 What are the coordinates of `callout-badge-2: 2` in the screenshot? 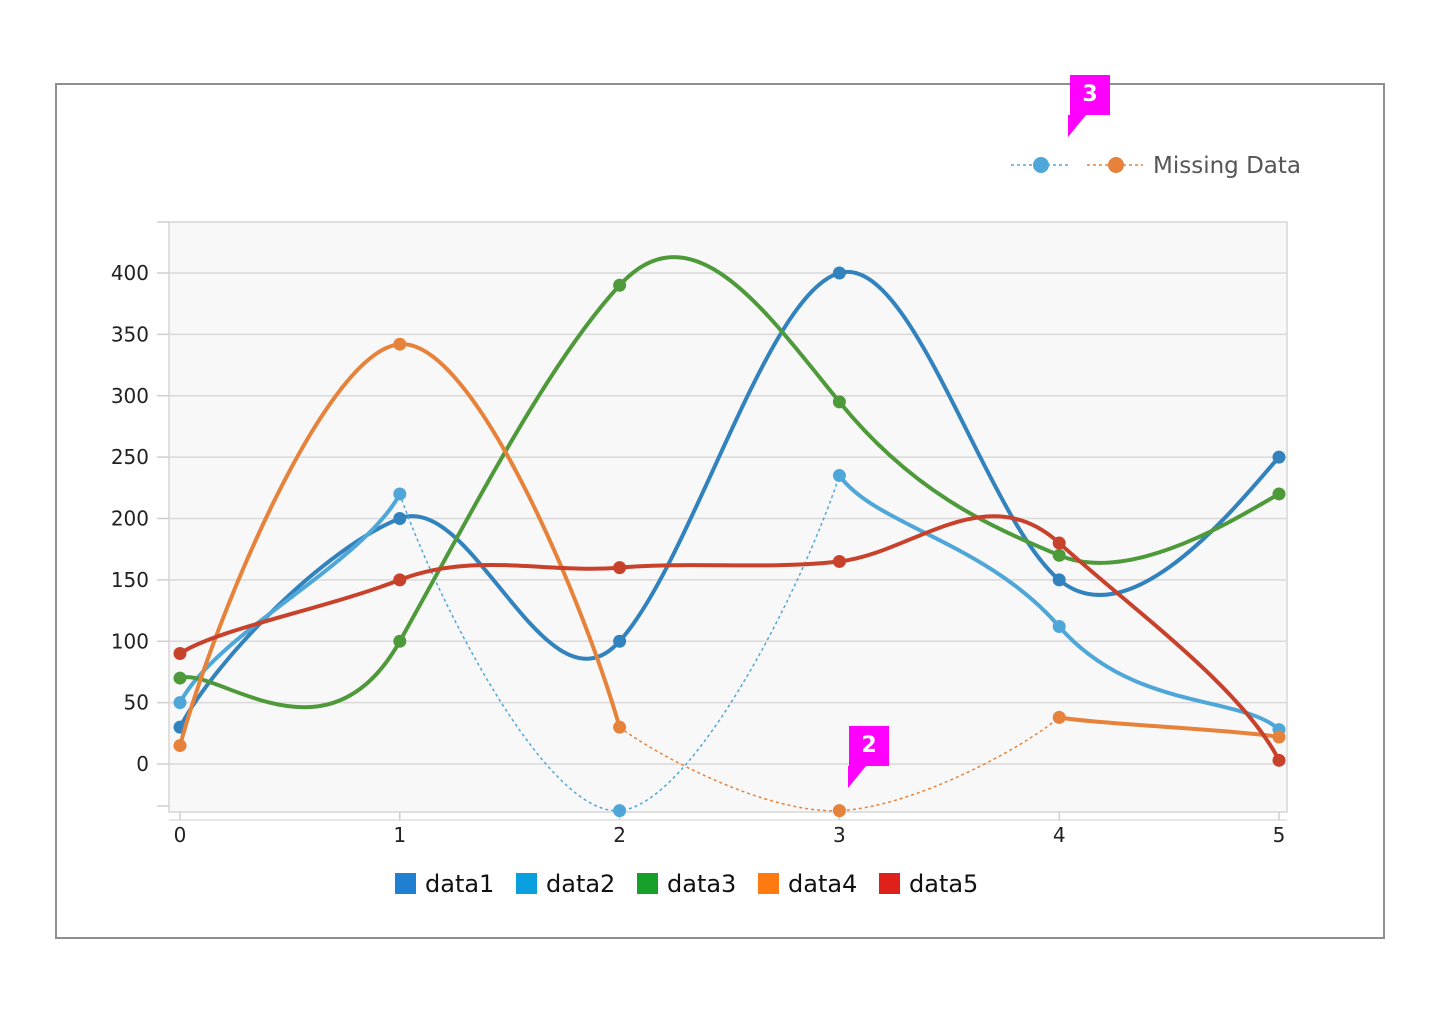 It's located at (869, 746).